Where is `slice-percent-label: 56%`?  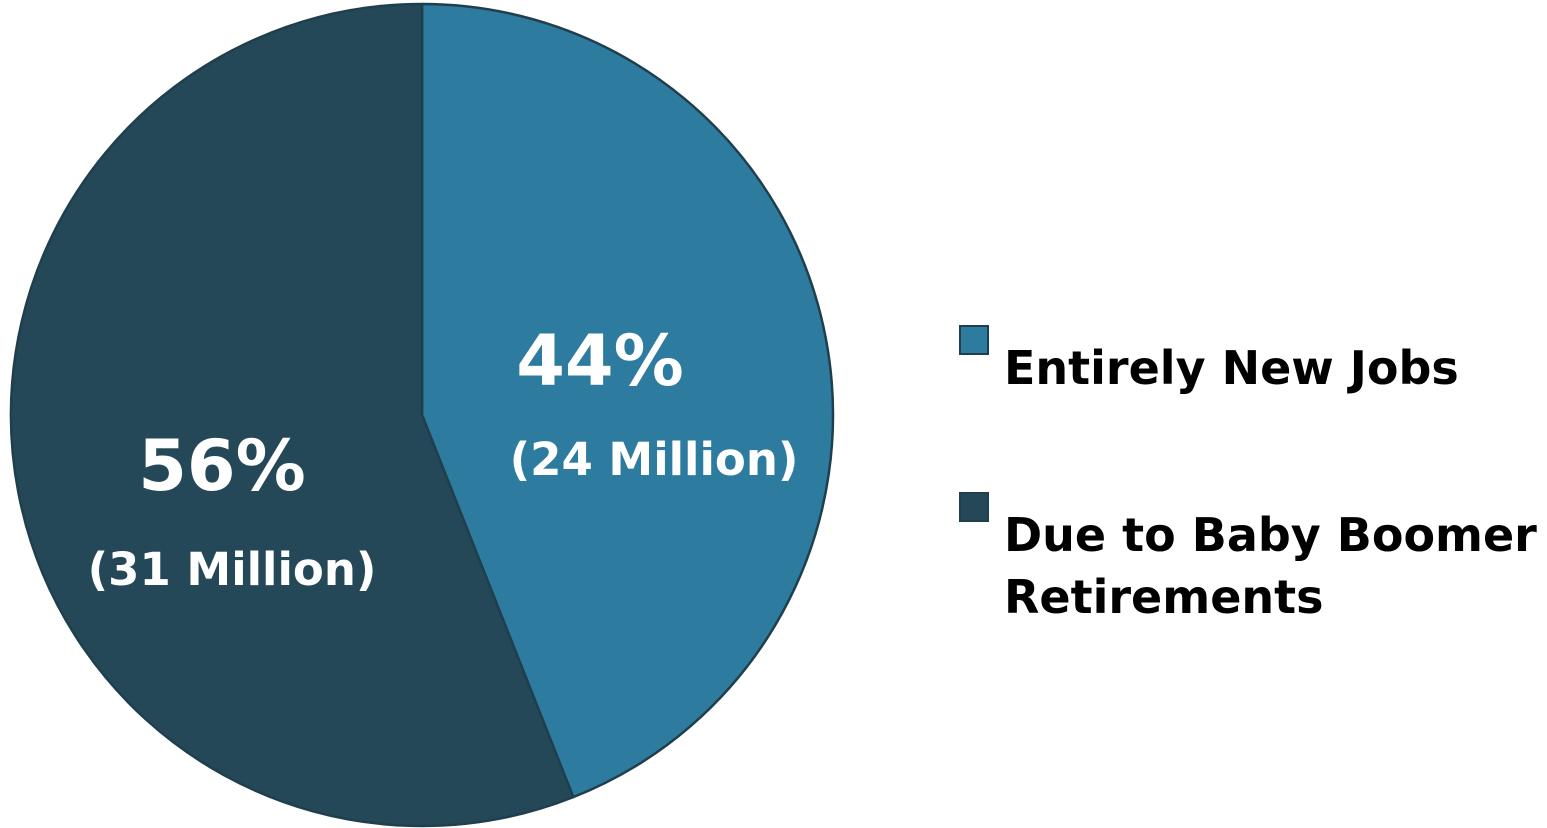
slice-percent-label: 56% is located at coordinates (222, 466).